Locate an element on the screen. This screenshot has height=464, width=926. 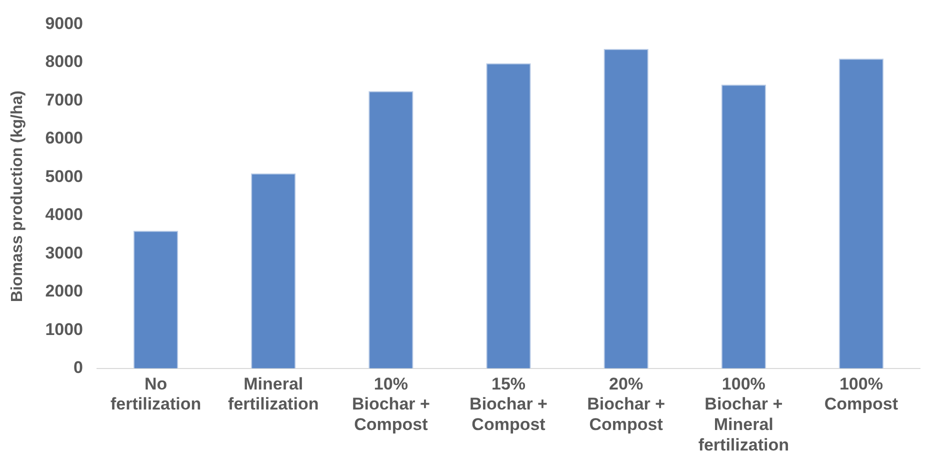
y-tick-label: 9000 is located at coordinates (64, 23).